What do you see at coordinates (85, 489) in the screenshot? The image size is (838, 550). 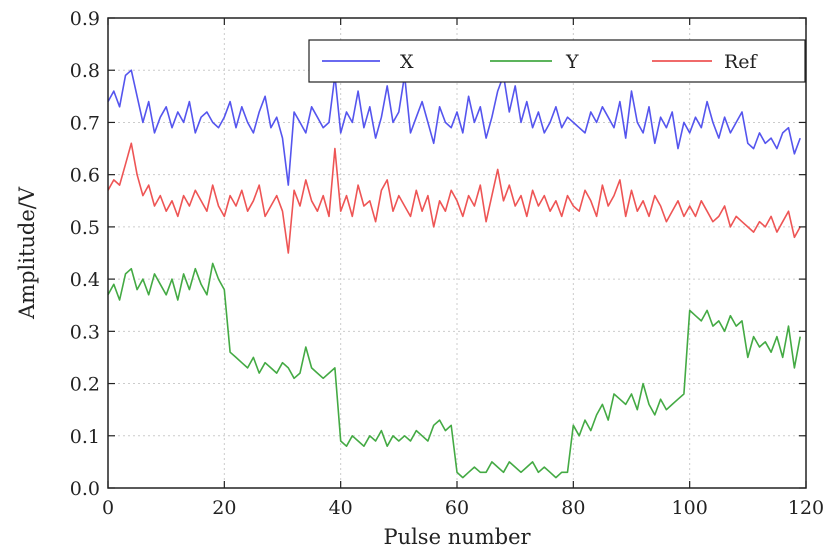 I see `y-tick-label: 0.0` at bounding box center [85, 489].